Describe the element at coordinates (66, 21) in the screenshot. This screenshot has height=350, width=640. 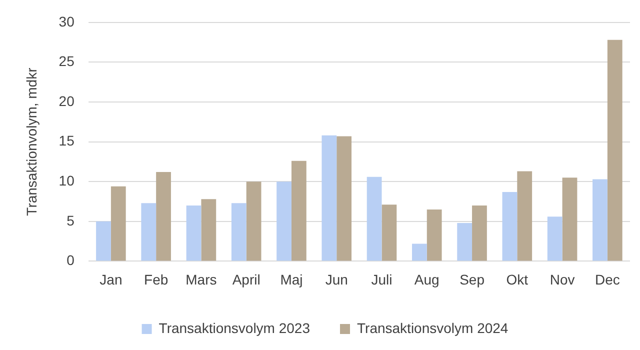
I see `y-tick-label: 30` at that location.